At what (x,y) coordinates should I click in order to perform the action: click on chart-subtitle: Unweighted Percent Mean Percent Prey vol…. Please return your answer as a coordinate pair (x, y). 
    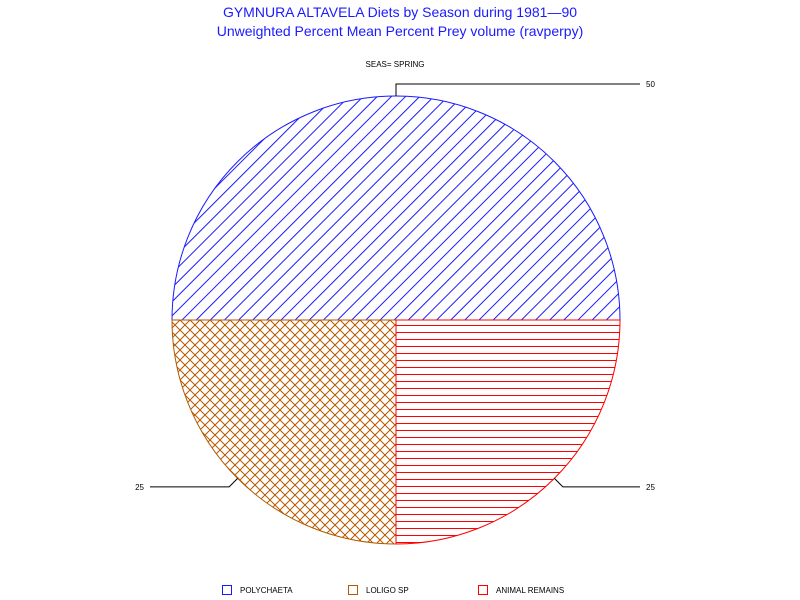
    Looking at the image, I should click on (400, 31).